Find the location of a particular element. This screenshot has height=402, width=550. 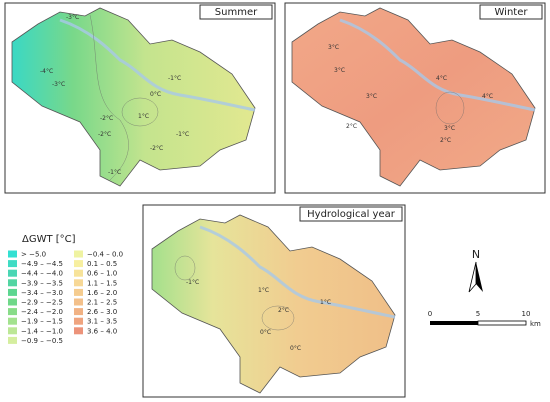

legend-label: −4.4 – −4.0 is located at coordinates (42, 274).